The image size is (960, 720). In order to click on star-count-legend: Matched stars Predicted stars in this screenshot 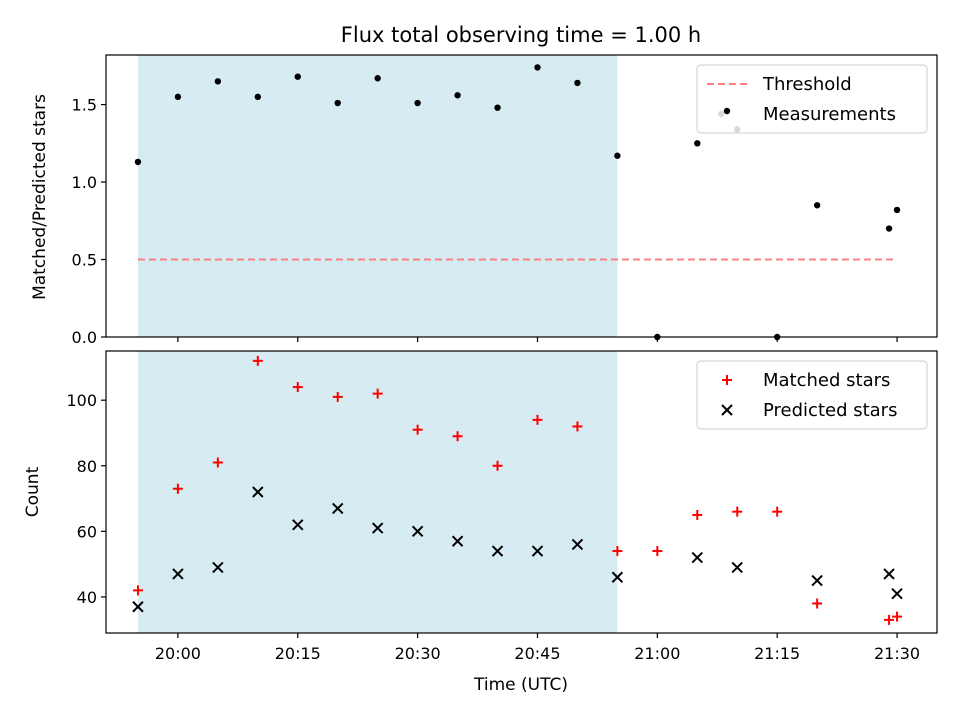, I will do `click(812, 395)`.